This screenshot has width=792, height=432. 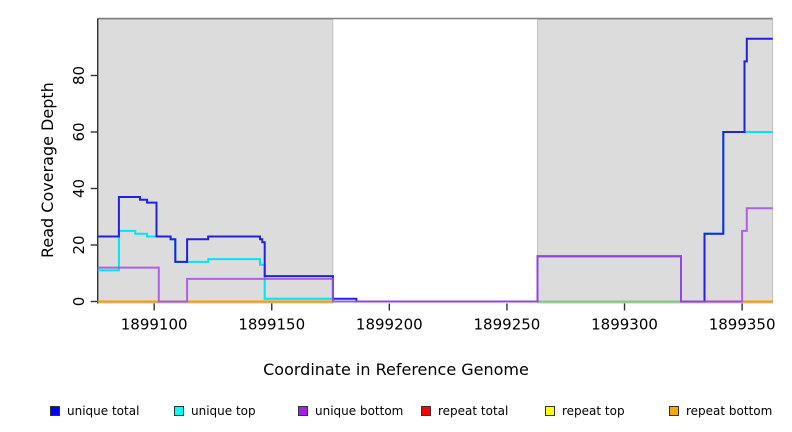 What do you see at coordinates (47, 170) in the screenshot?
I see `y-axis-title: Read Coverage Depth` at bounding box center [47, 170].